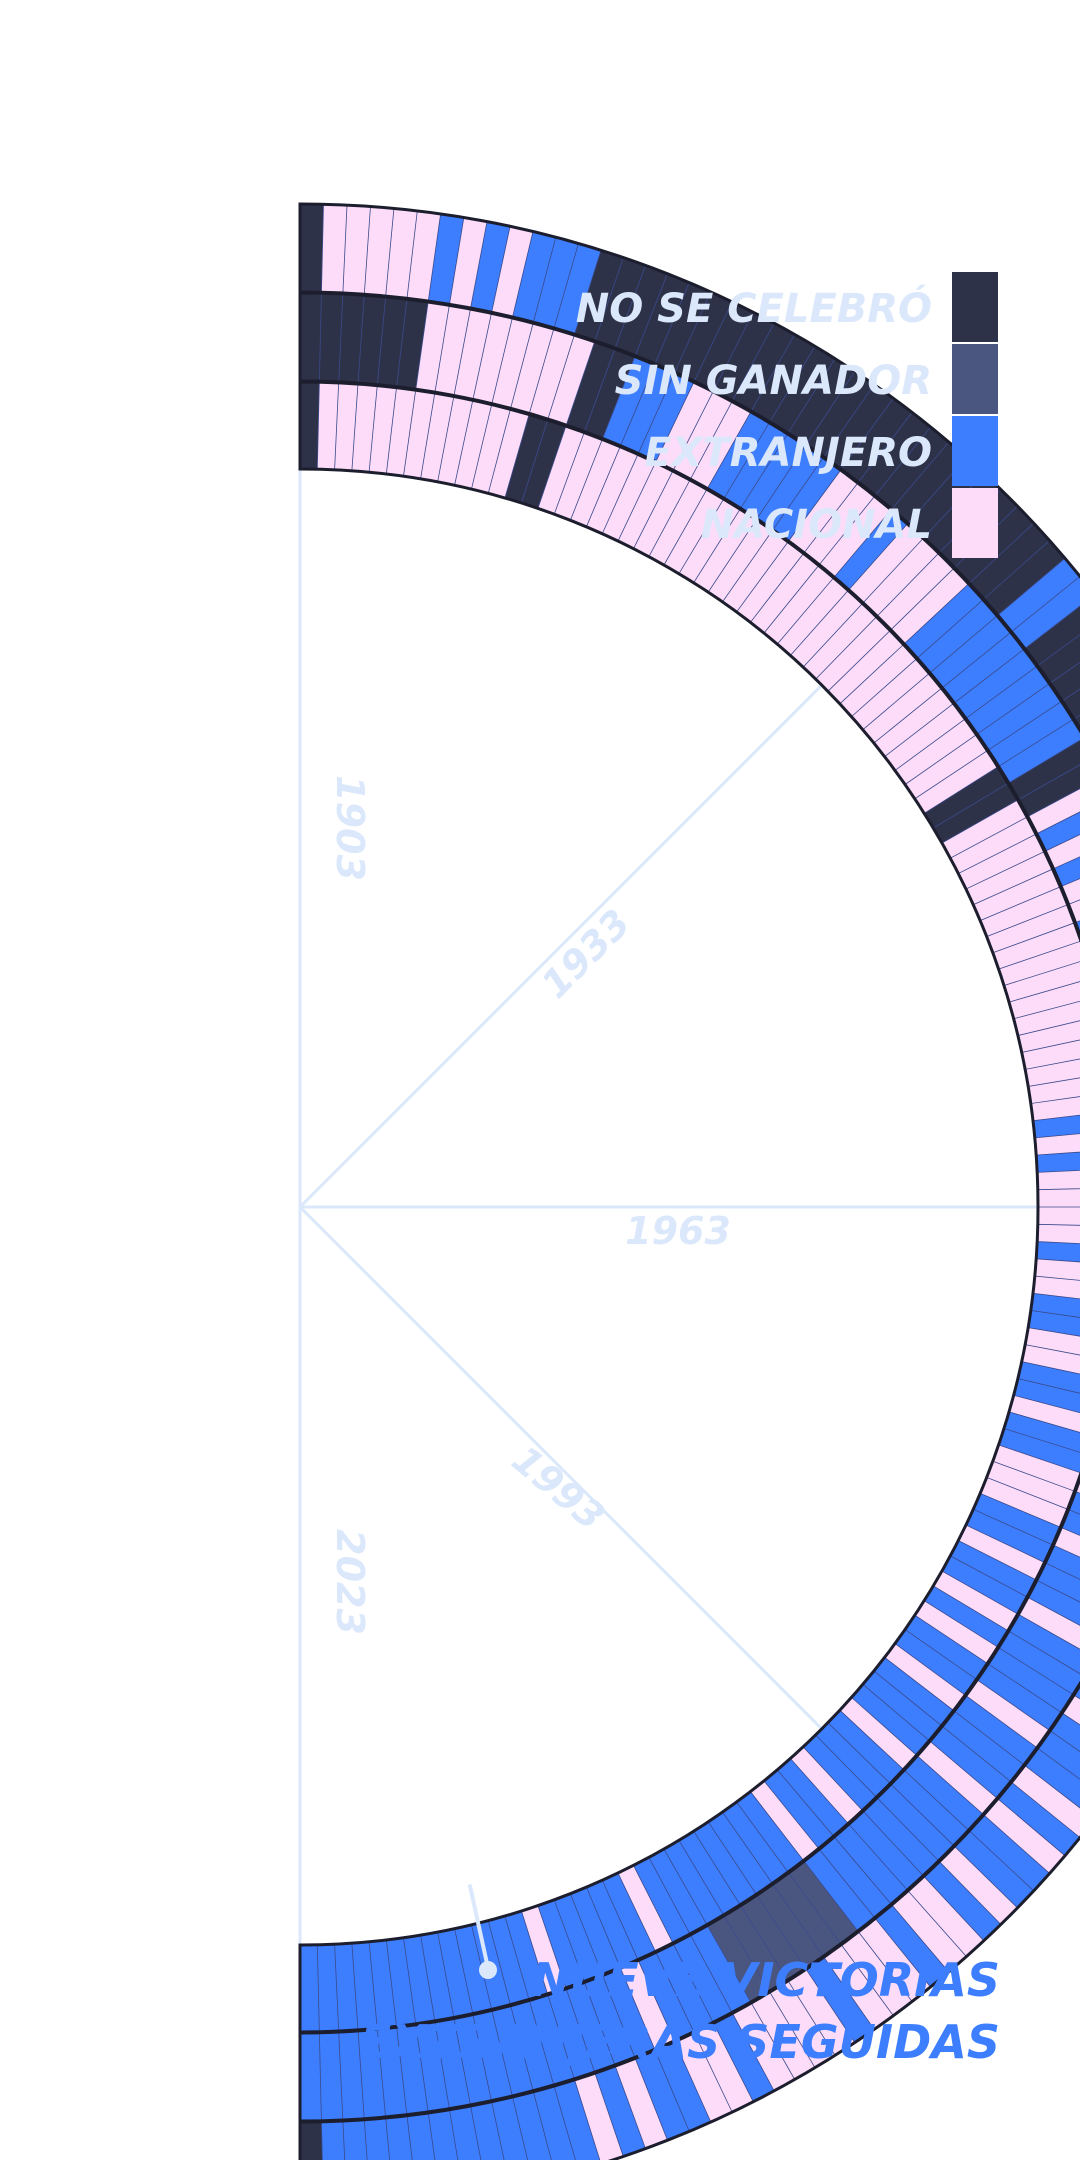 The height and width of the screenshot is (2160, 1080). Describe the element at coordinates (975, 451) in the screenshot. I see `legend-swatch-extranjero` at that location.